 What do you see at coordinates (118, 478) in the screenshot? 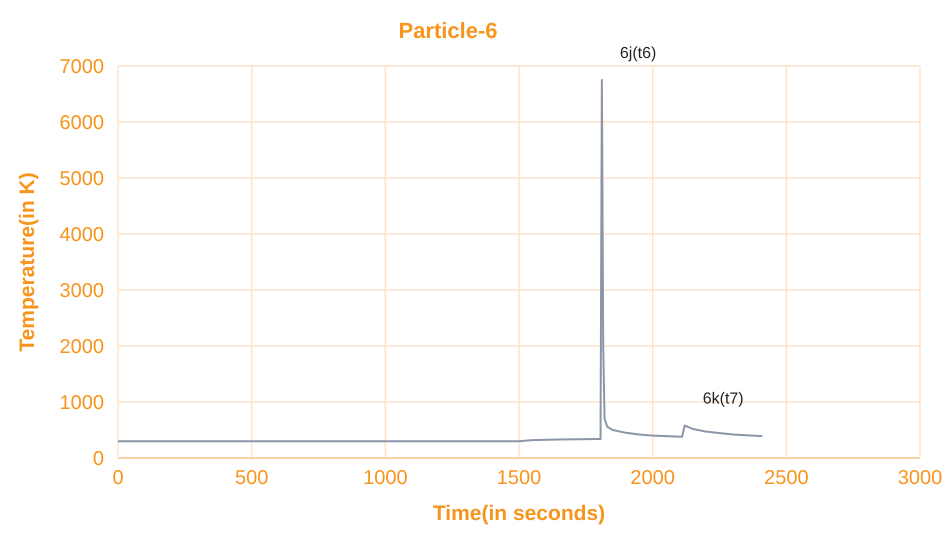
I see `x-tick-label: 0` at bounding box center [118, 478].